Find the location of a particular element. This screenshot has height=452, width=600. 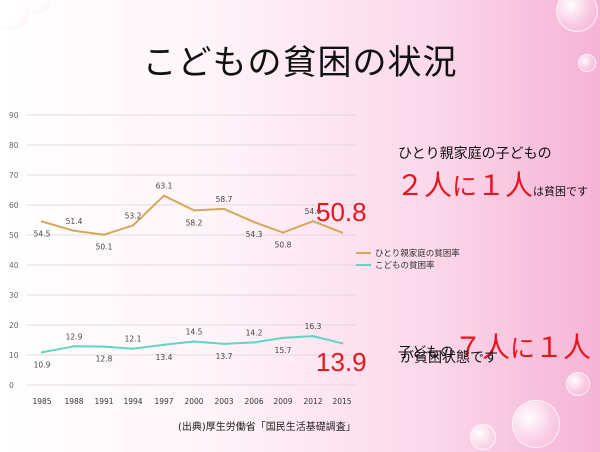

y-tick-label: 10 is located at coordinates (14, 355).